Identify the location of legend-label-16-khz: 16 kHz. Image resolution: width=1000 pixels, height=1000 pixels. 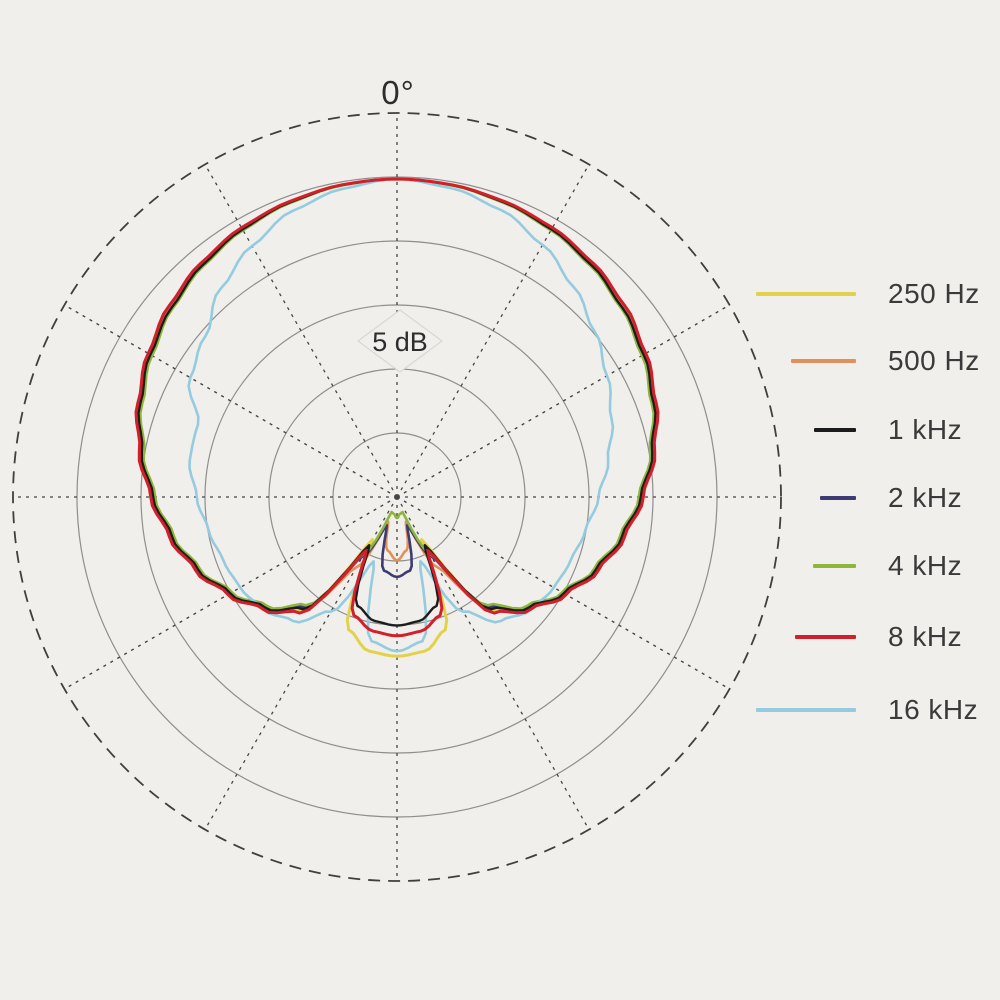
(933, 709).